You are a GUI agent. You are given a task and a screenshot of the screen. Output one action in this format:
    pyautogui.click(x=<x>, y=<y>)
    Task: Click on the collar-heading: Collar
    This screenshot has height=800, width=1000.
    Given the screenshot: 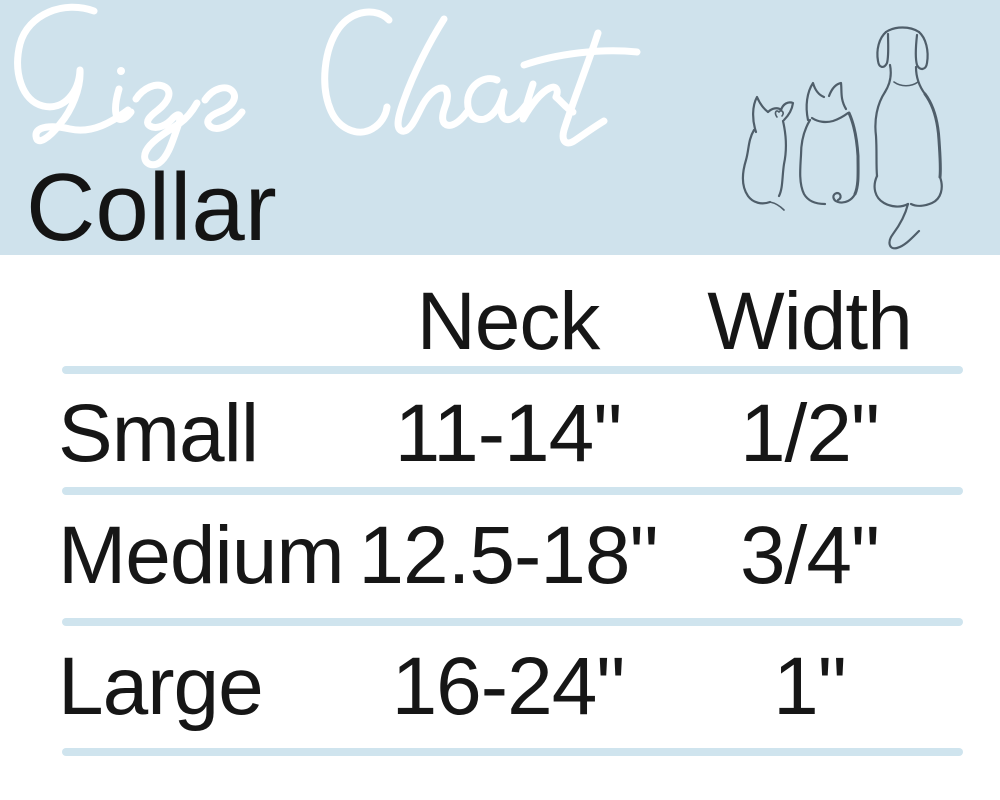 What is the action you would take?
    pyautogui.click(x=151, y=207)
    